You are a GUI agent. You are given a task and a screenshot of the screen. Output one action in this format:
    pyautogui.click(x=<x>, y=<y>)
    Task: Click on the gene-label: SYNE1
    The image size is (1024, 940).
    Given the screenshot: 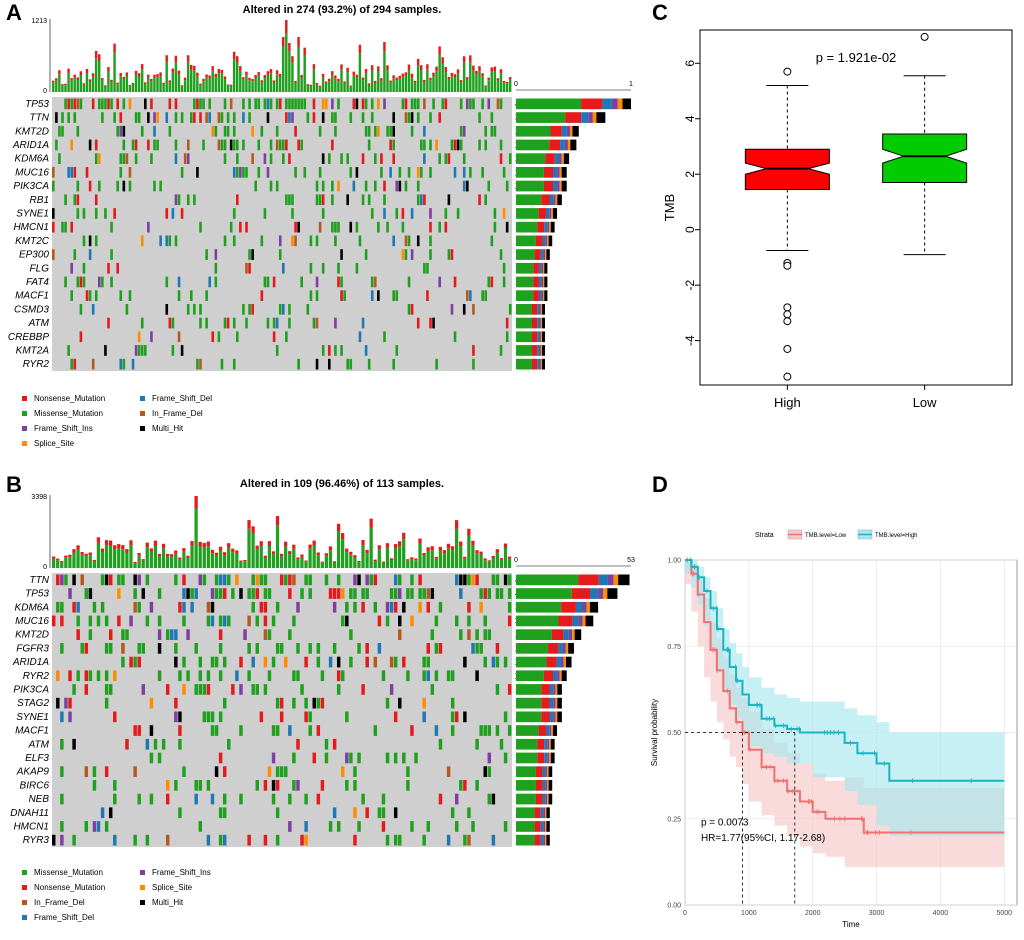 What is the action you would take?
    pyautogui.click(x=32, y=213)
    